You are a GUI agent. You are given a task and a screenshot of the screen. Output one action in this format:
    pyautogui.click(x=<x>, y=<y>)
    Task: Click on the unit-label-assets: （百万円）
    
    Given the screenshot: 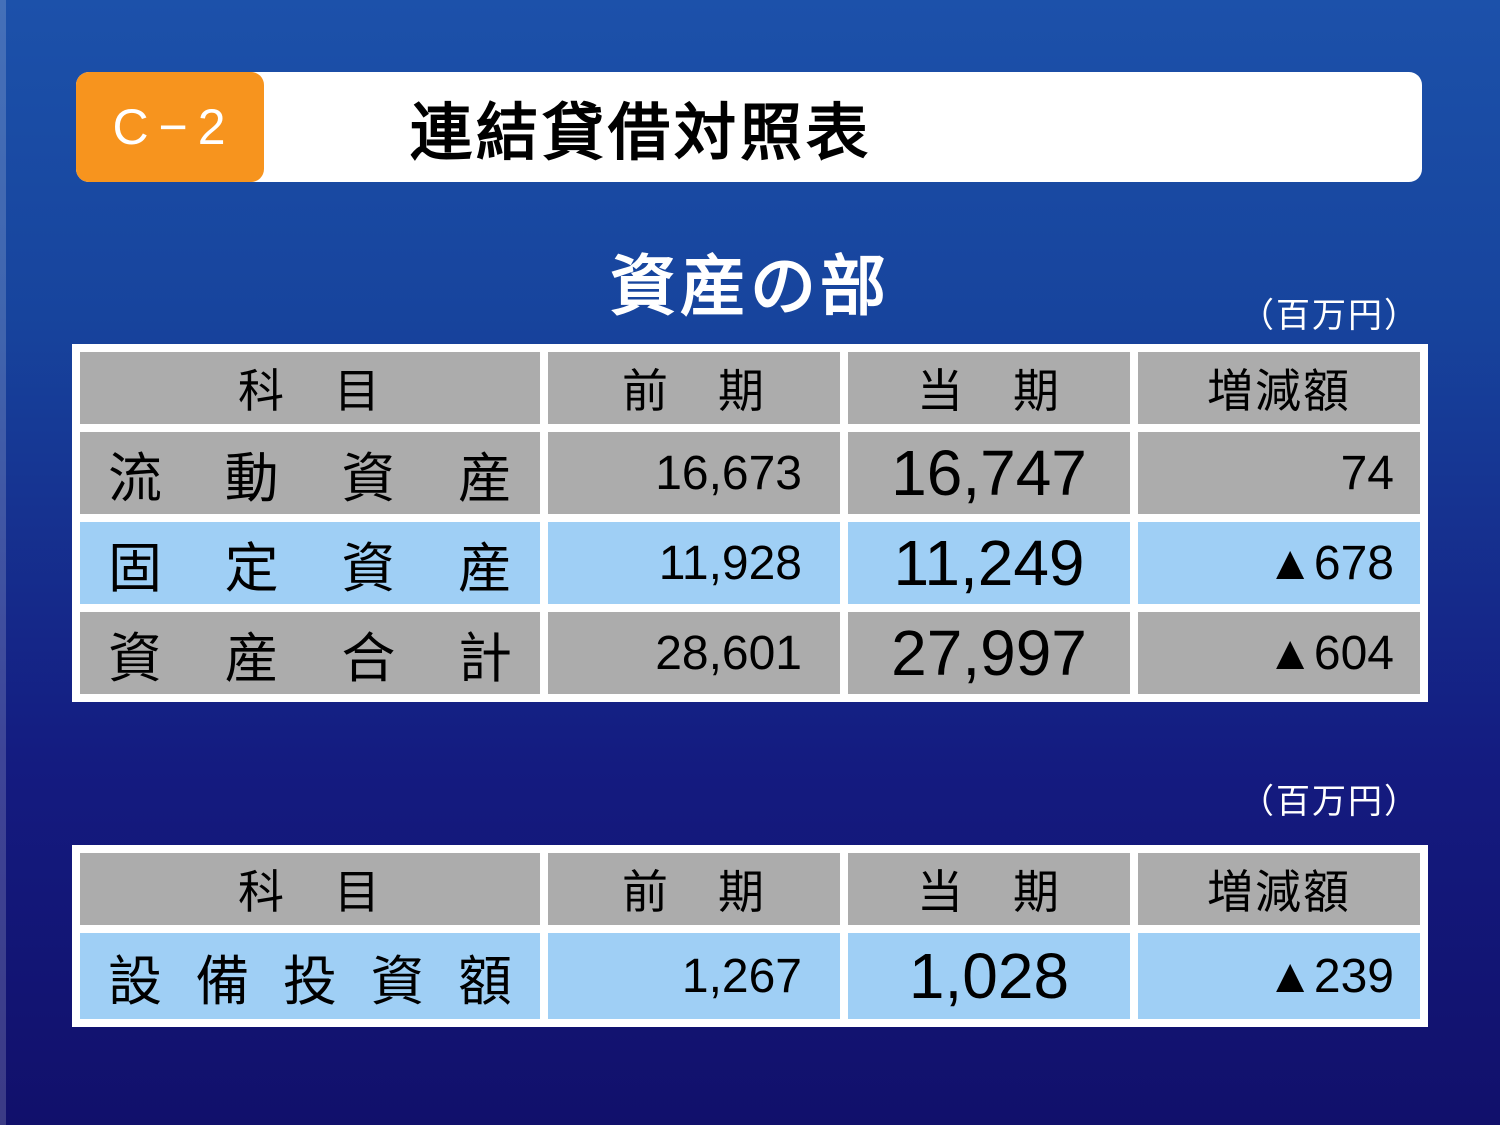 What is the action you would take?
    pyautogui.click(x=1330, y=316)
    